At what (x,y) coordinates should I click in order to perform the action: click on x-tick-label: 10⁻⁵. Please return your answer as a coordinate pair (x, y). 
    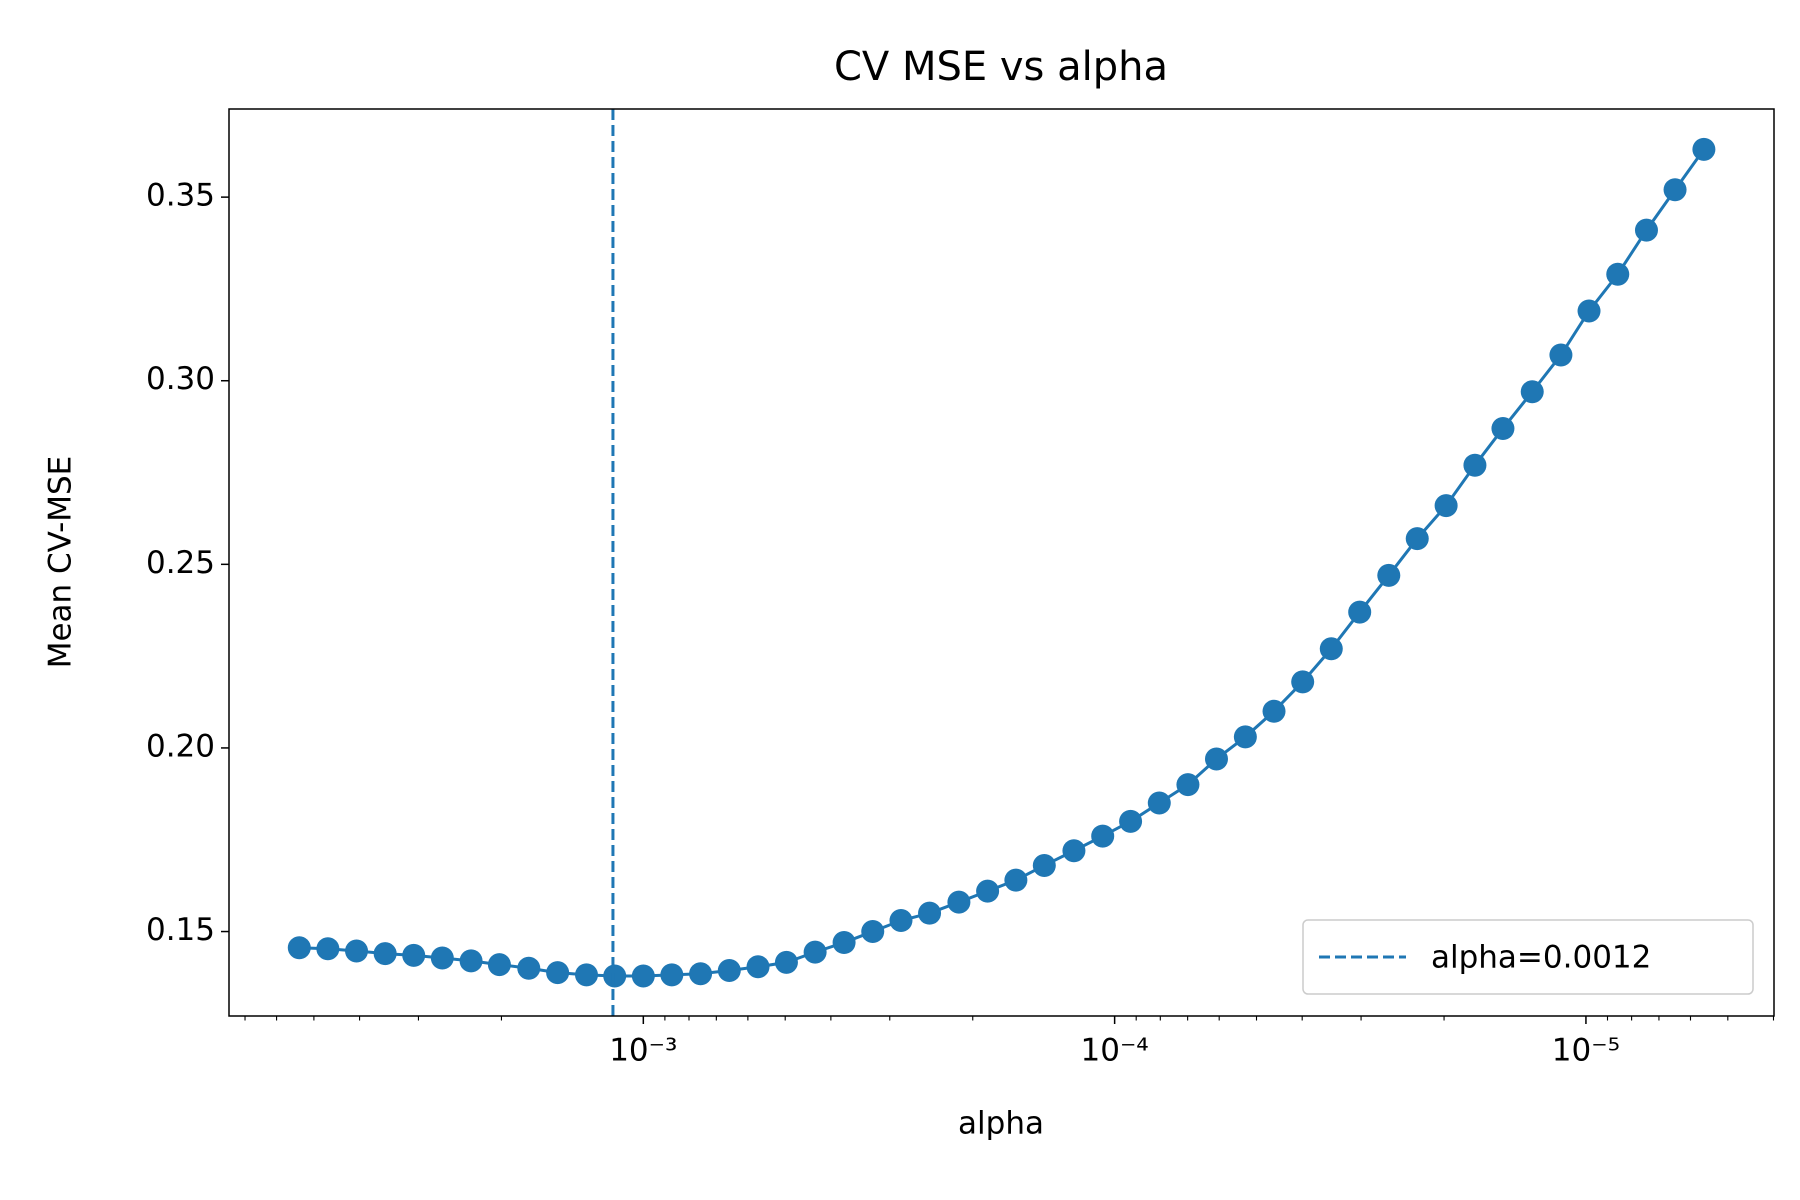
    Looking at the image, I should click on (1586, 1051).